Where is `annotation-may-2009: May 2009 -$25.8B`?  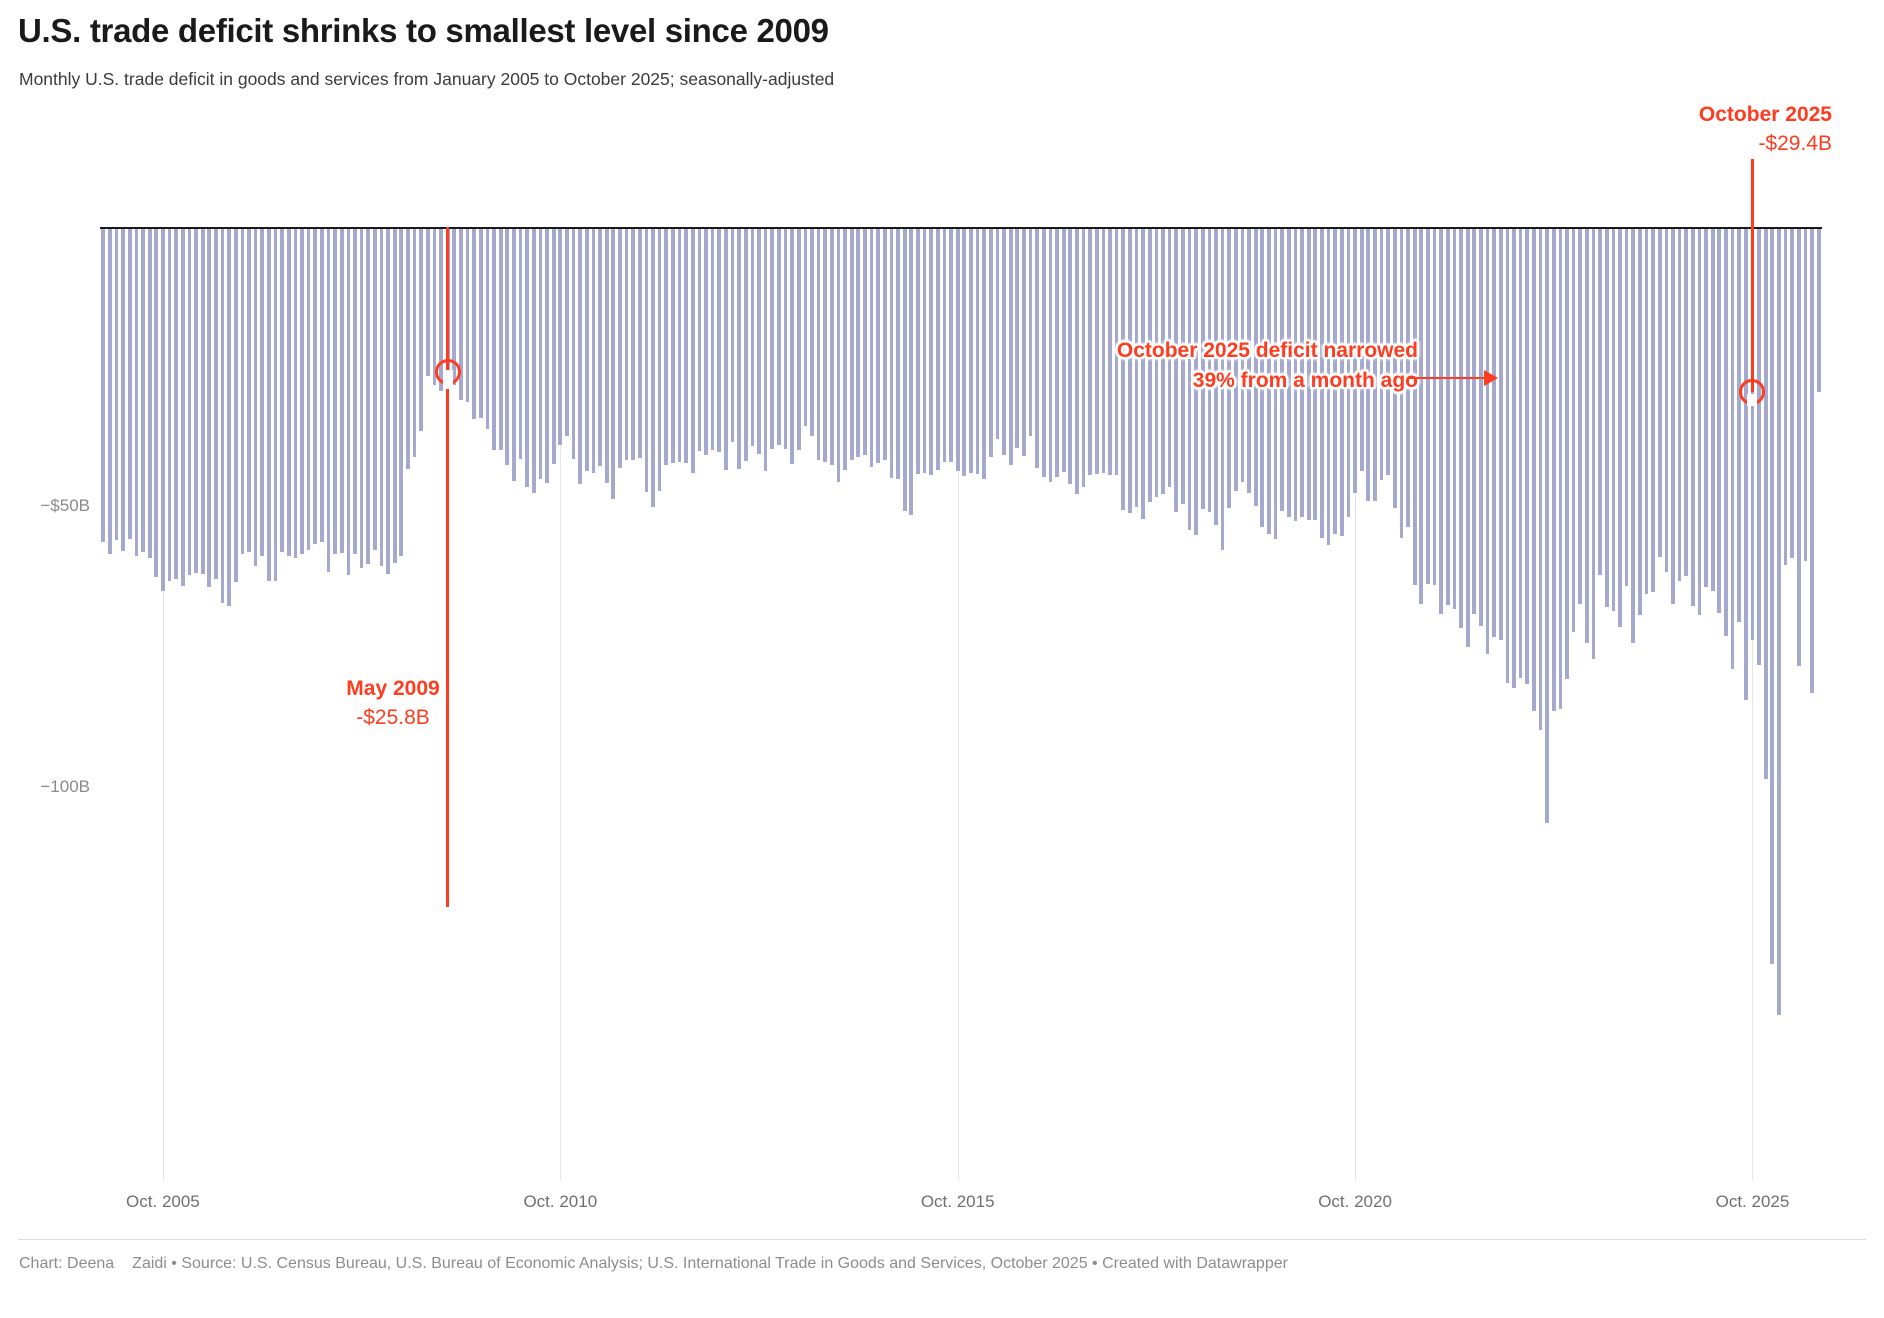 annotation-may-2009: May 2009 -$25.8B is located at coordinates (392, 703).